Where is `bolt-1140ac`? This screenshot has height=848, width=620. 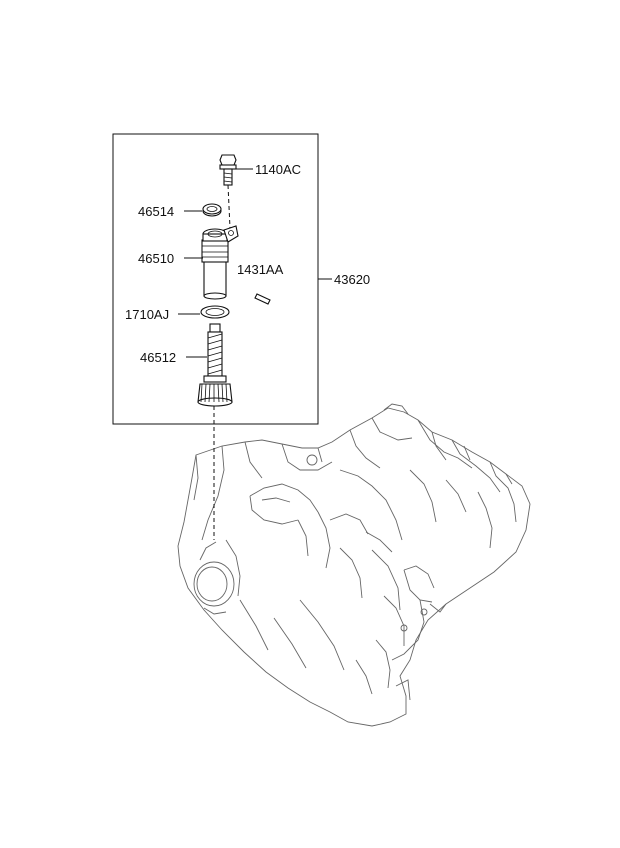 bolt-1140ac is located at coordinates (228, 170).